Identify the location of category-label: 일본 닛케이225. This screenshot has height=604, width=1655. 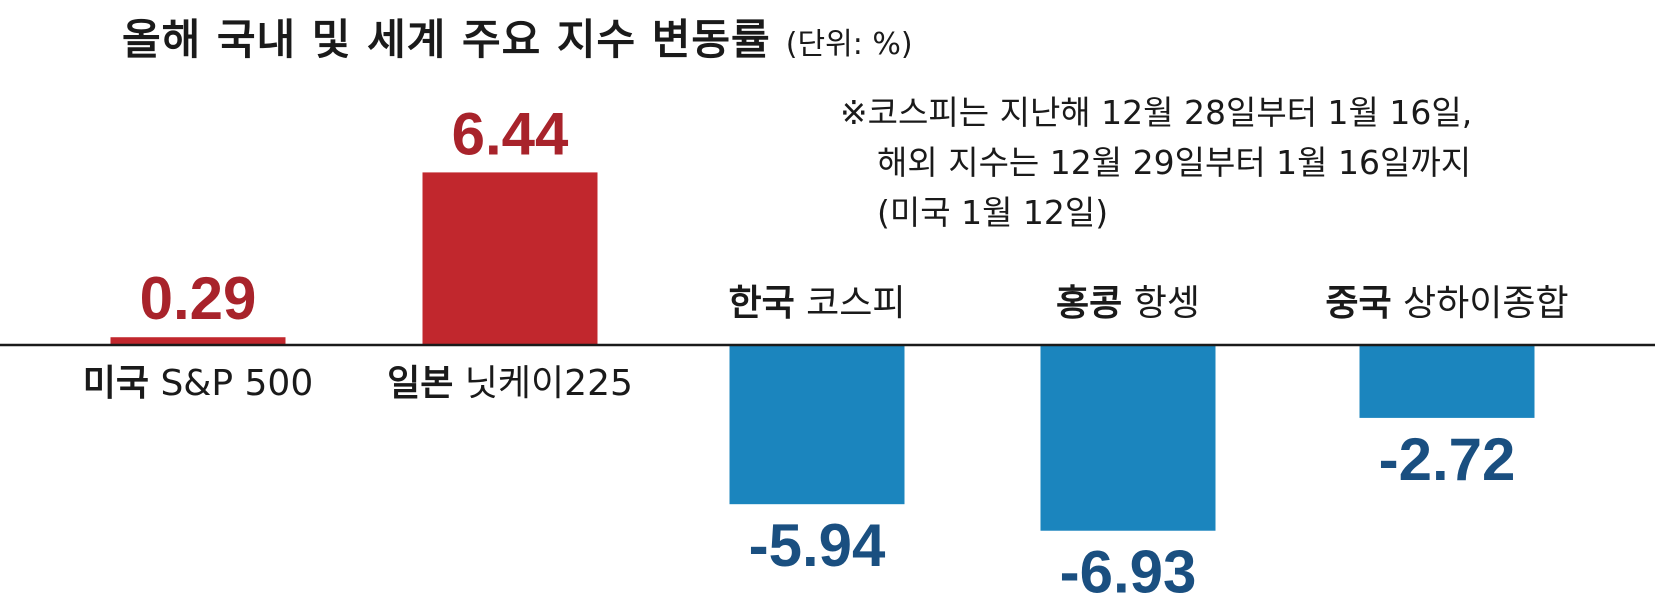
(510, 383).